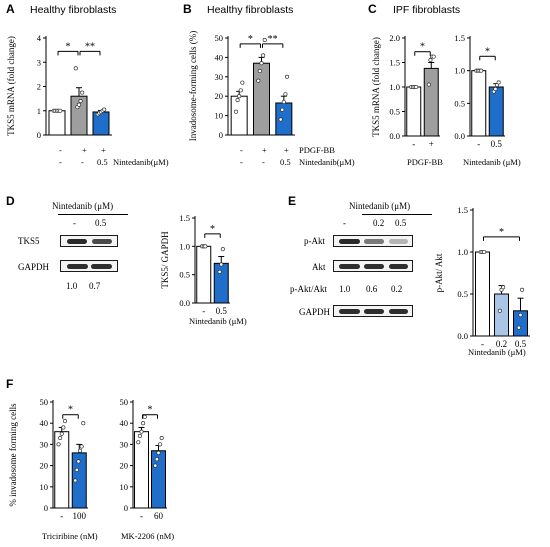 The image size is (550, 547). Describe the element at coordinates (439, 272) in the screenshot. I see `y-axis-label: p-Akt/ Akt` at that location.